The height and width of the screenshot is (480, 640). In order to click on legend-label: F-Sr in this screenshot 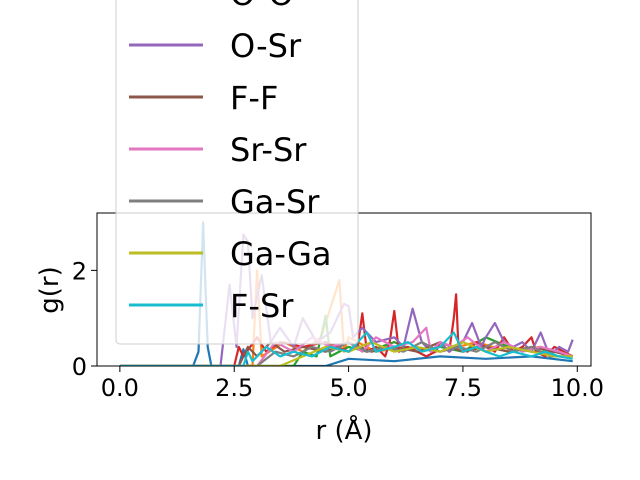, I will do `click(262, 306)`.